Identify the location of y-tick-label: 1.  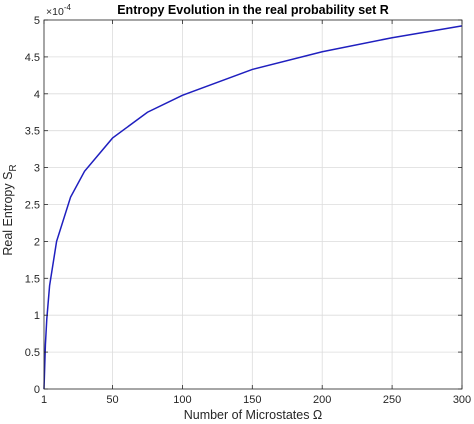
(37, 316).